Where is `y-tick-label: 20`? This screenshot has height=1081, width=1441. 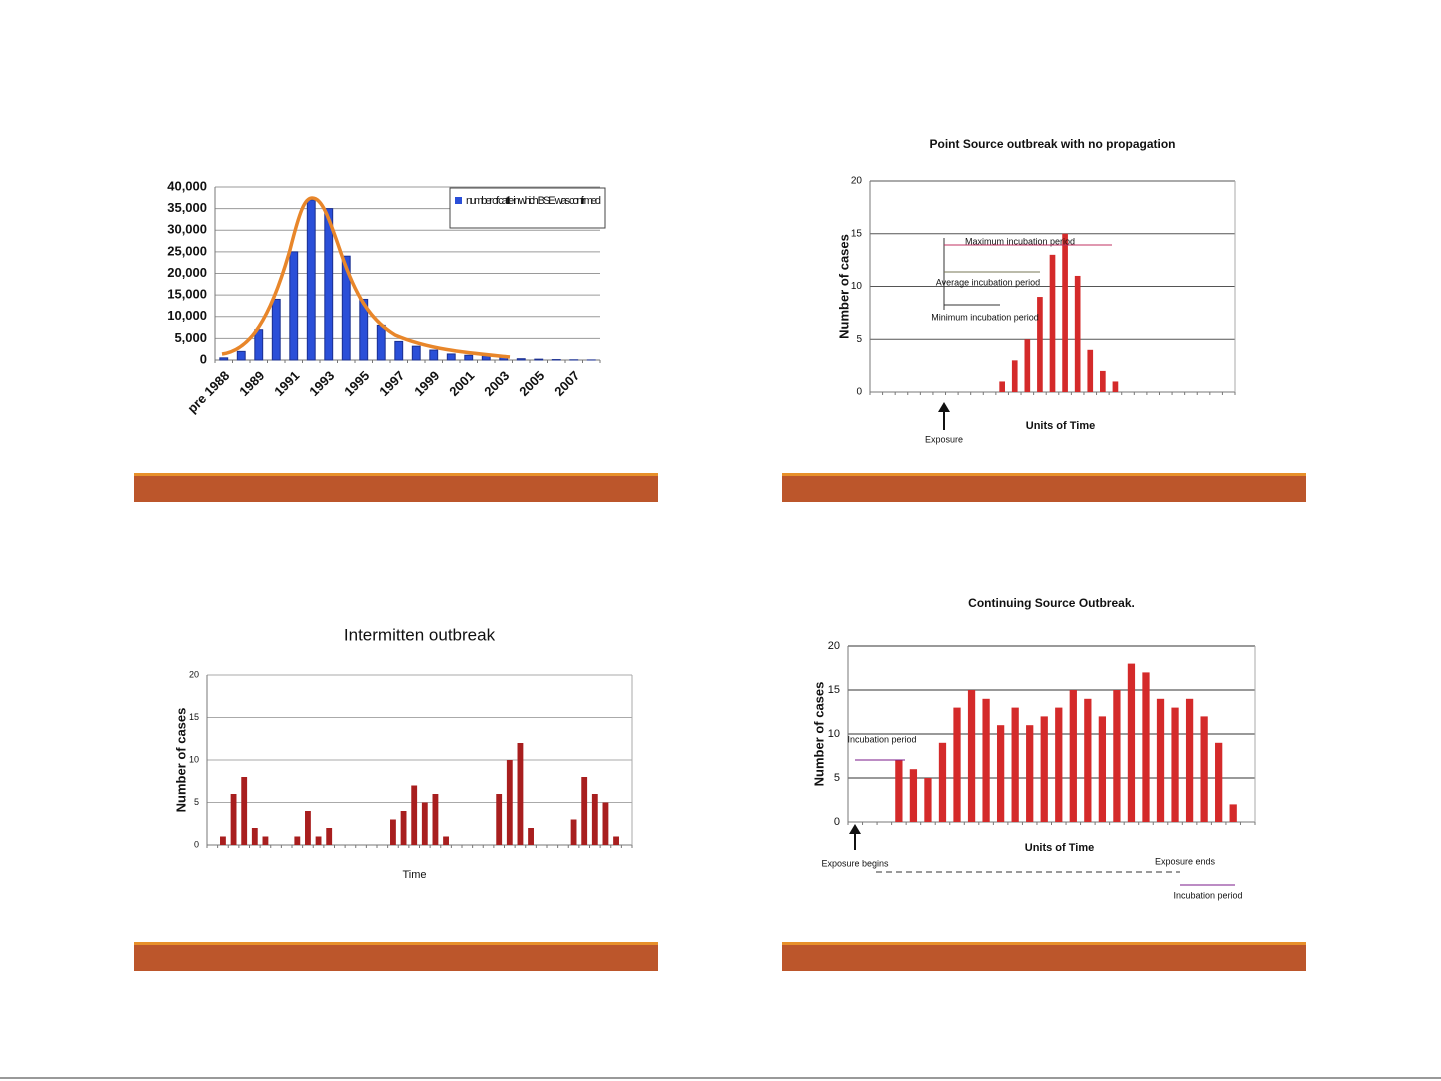
y-tick-label: 20 is located at coordinates (194, 674).